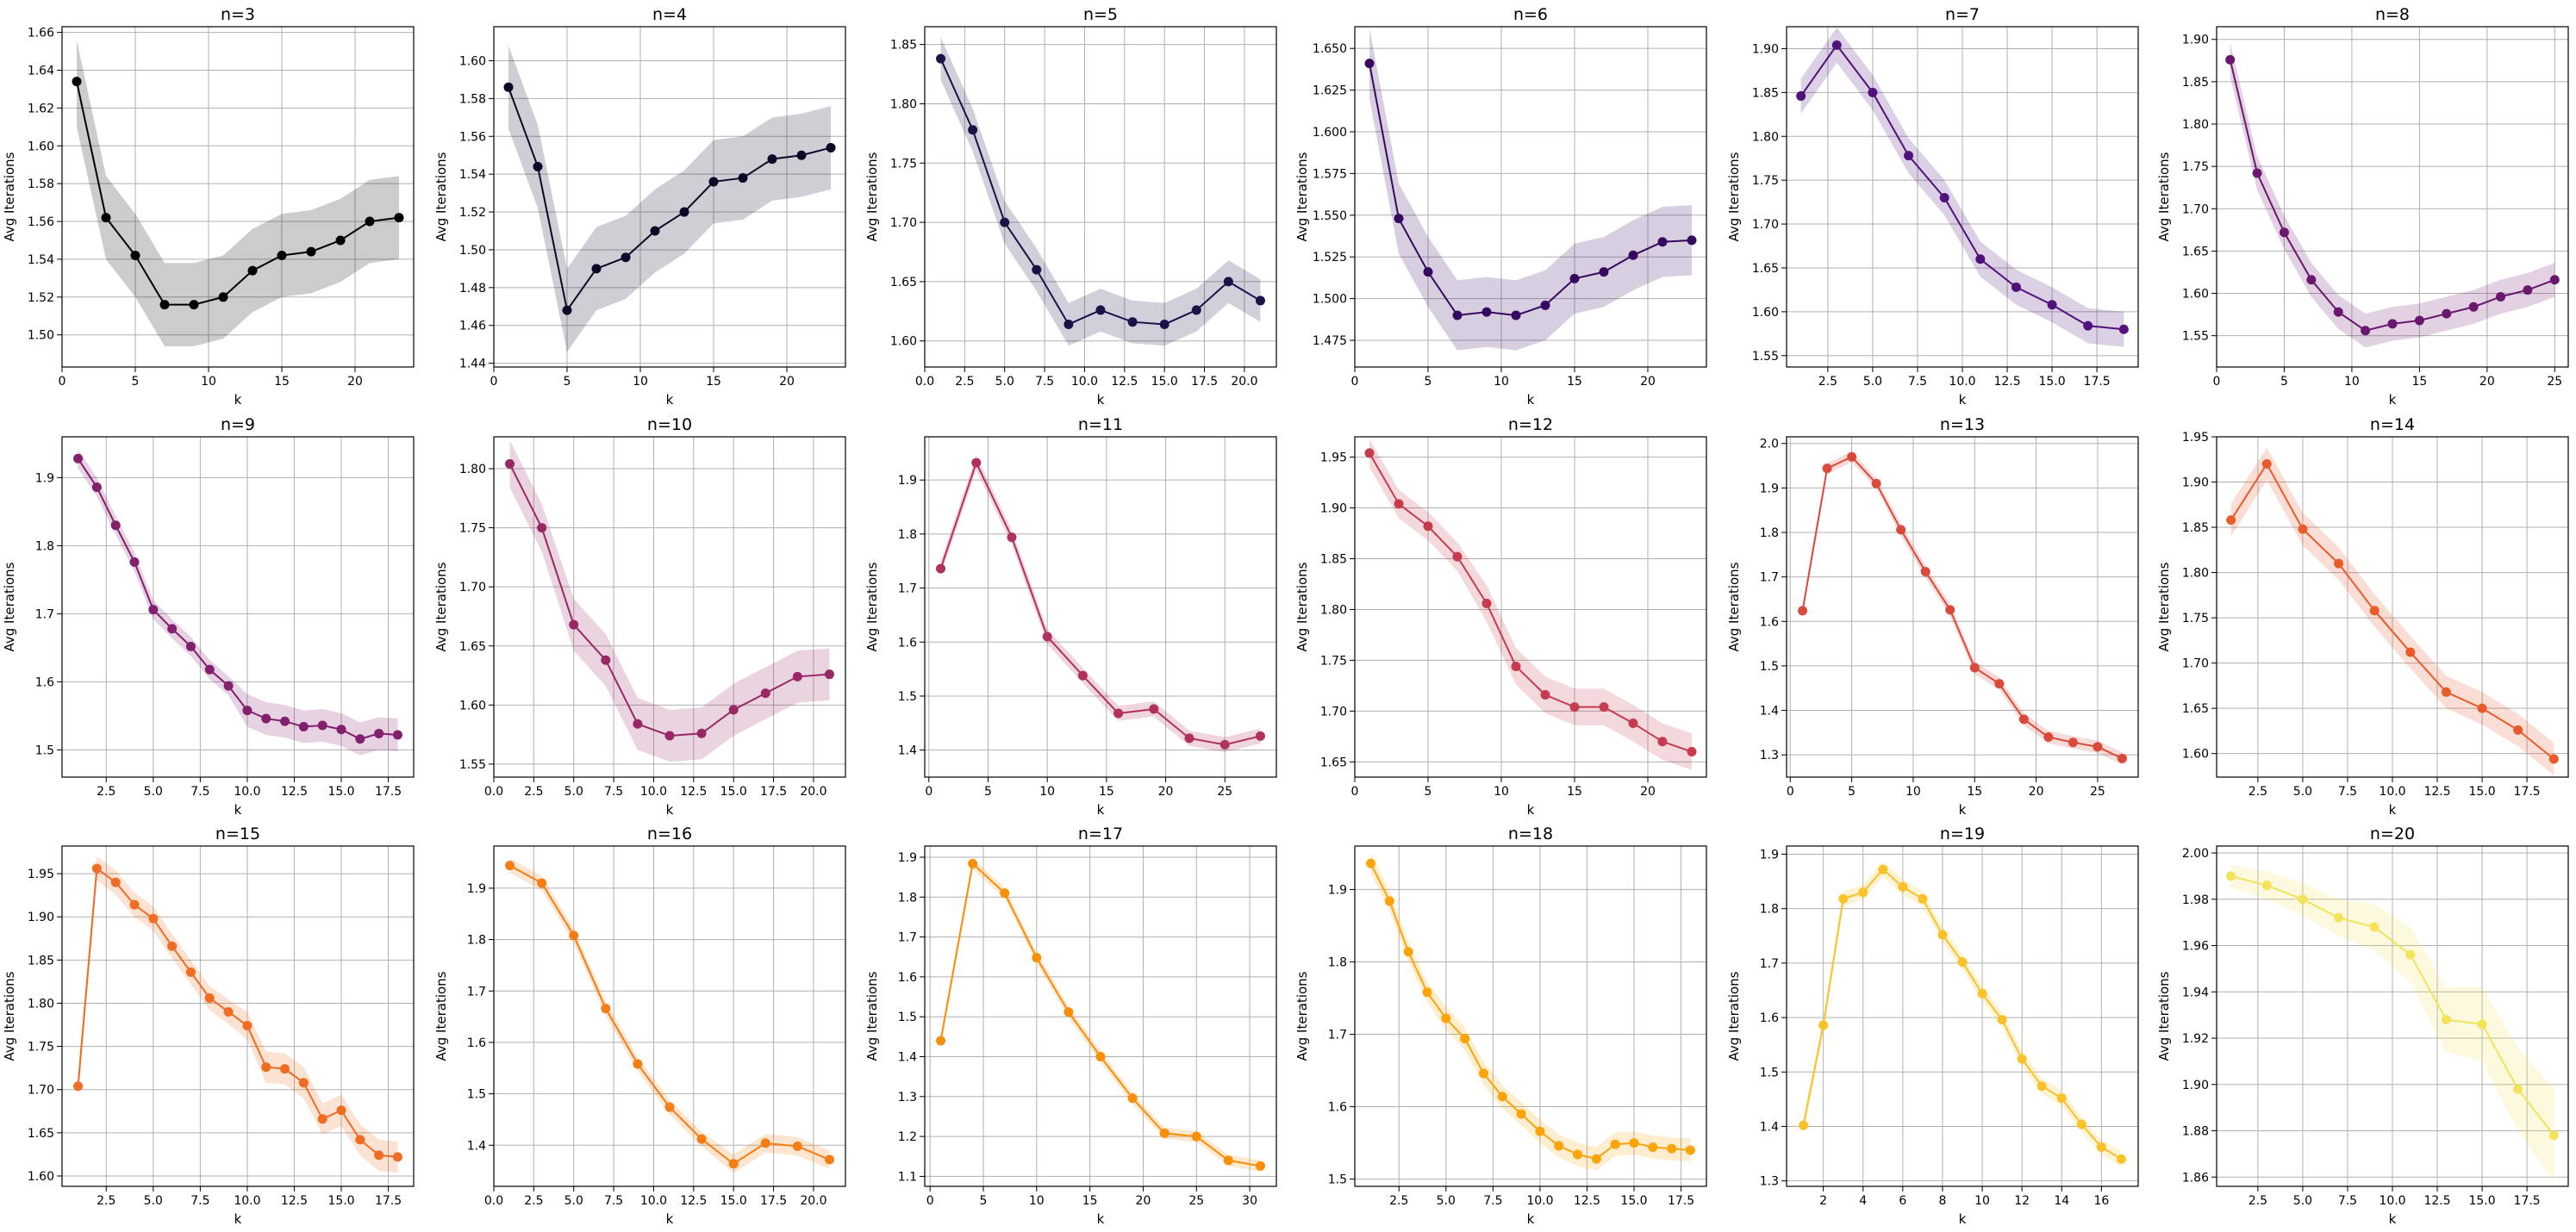 The image size is (2576, 1232). Describe the element at coordinates (41, 1048) in the screenshot. I see `y-tick-label-4: 1.75` at that location.